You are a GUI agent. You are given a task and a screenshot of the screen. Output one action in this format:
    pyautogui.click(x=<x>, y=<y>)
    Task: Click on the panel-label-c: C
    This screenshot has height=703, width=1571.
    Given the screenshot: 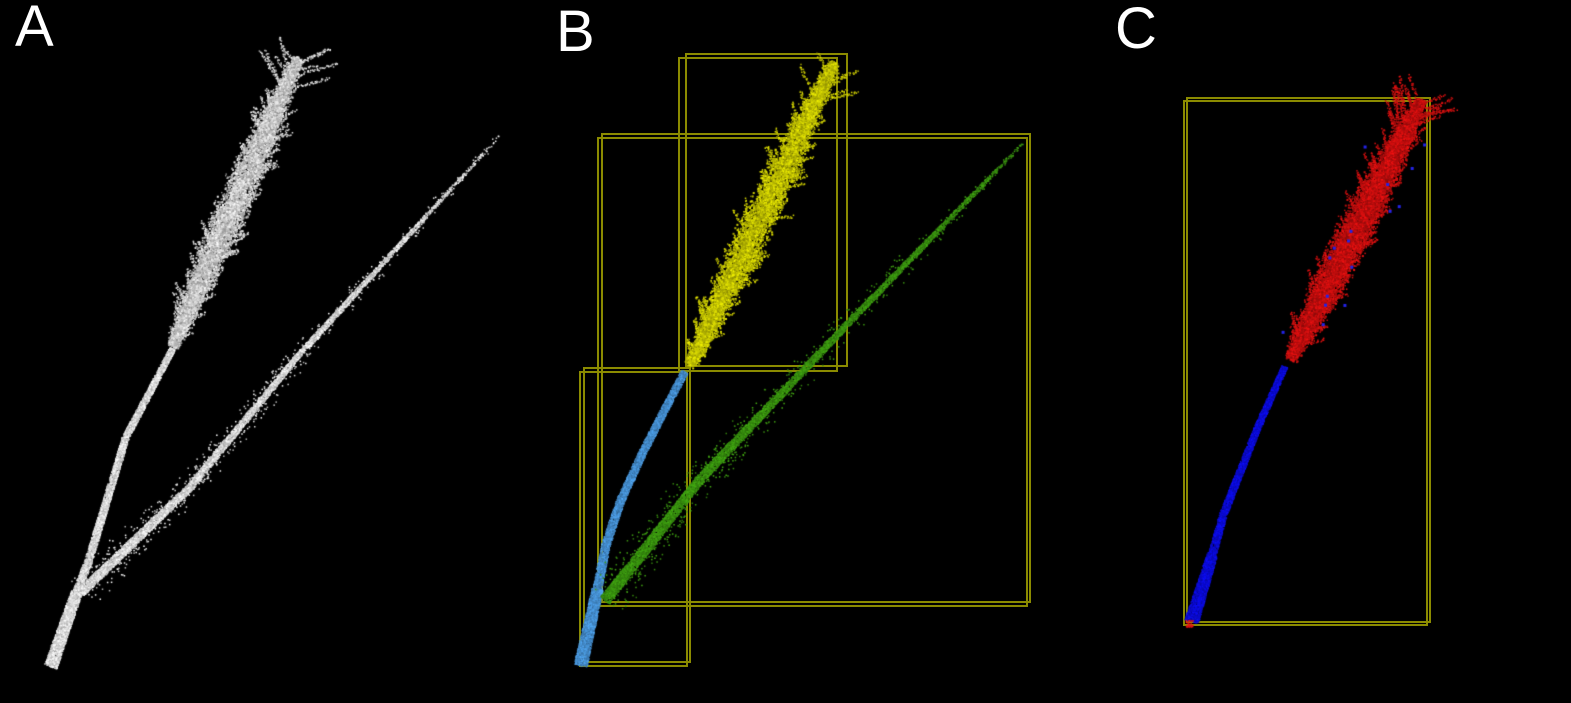 What is the action you would take?
    pyautogui.click(x=1136, y=30)
    